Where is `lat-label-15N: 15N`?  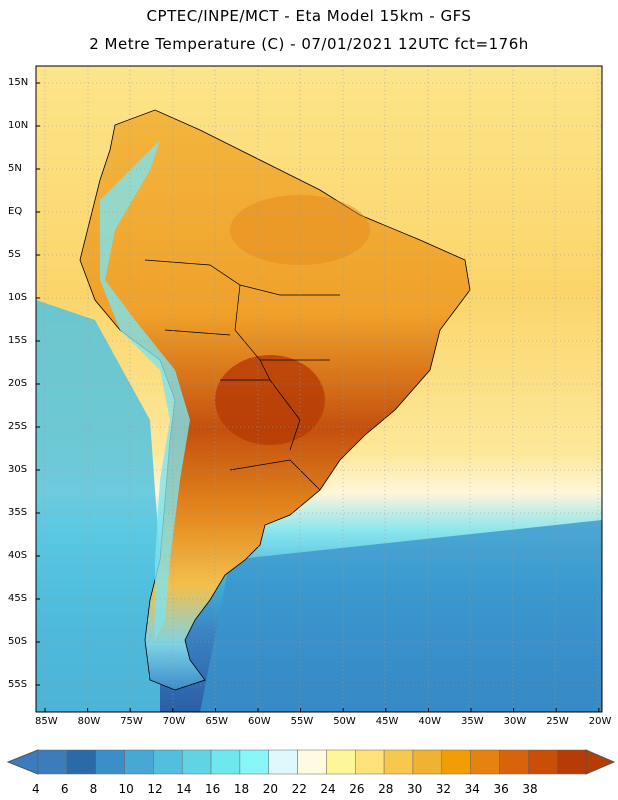 lat-label-15N: 15N is located at coordinates (18, 82).